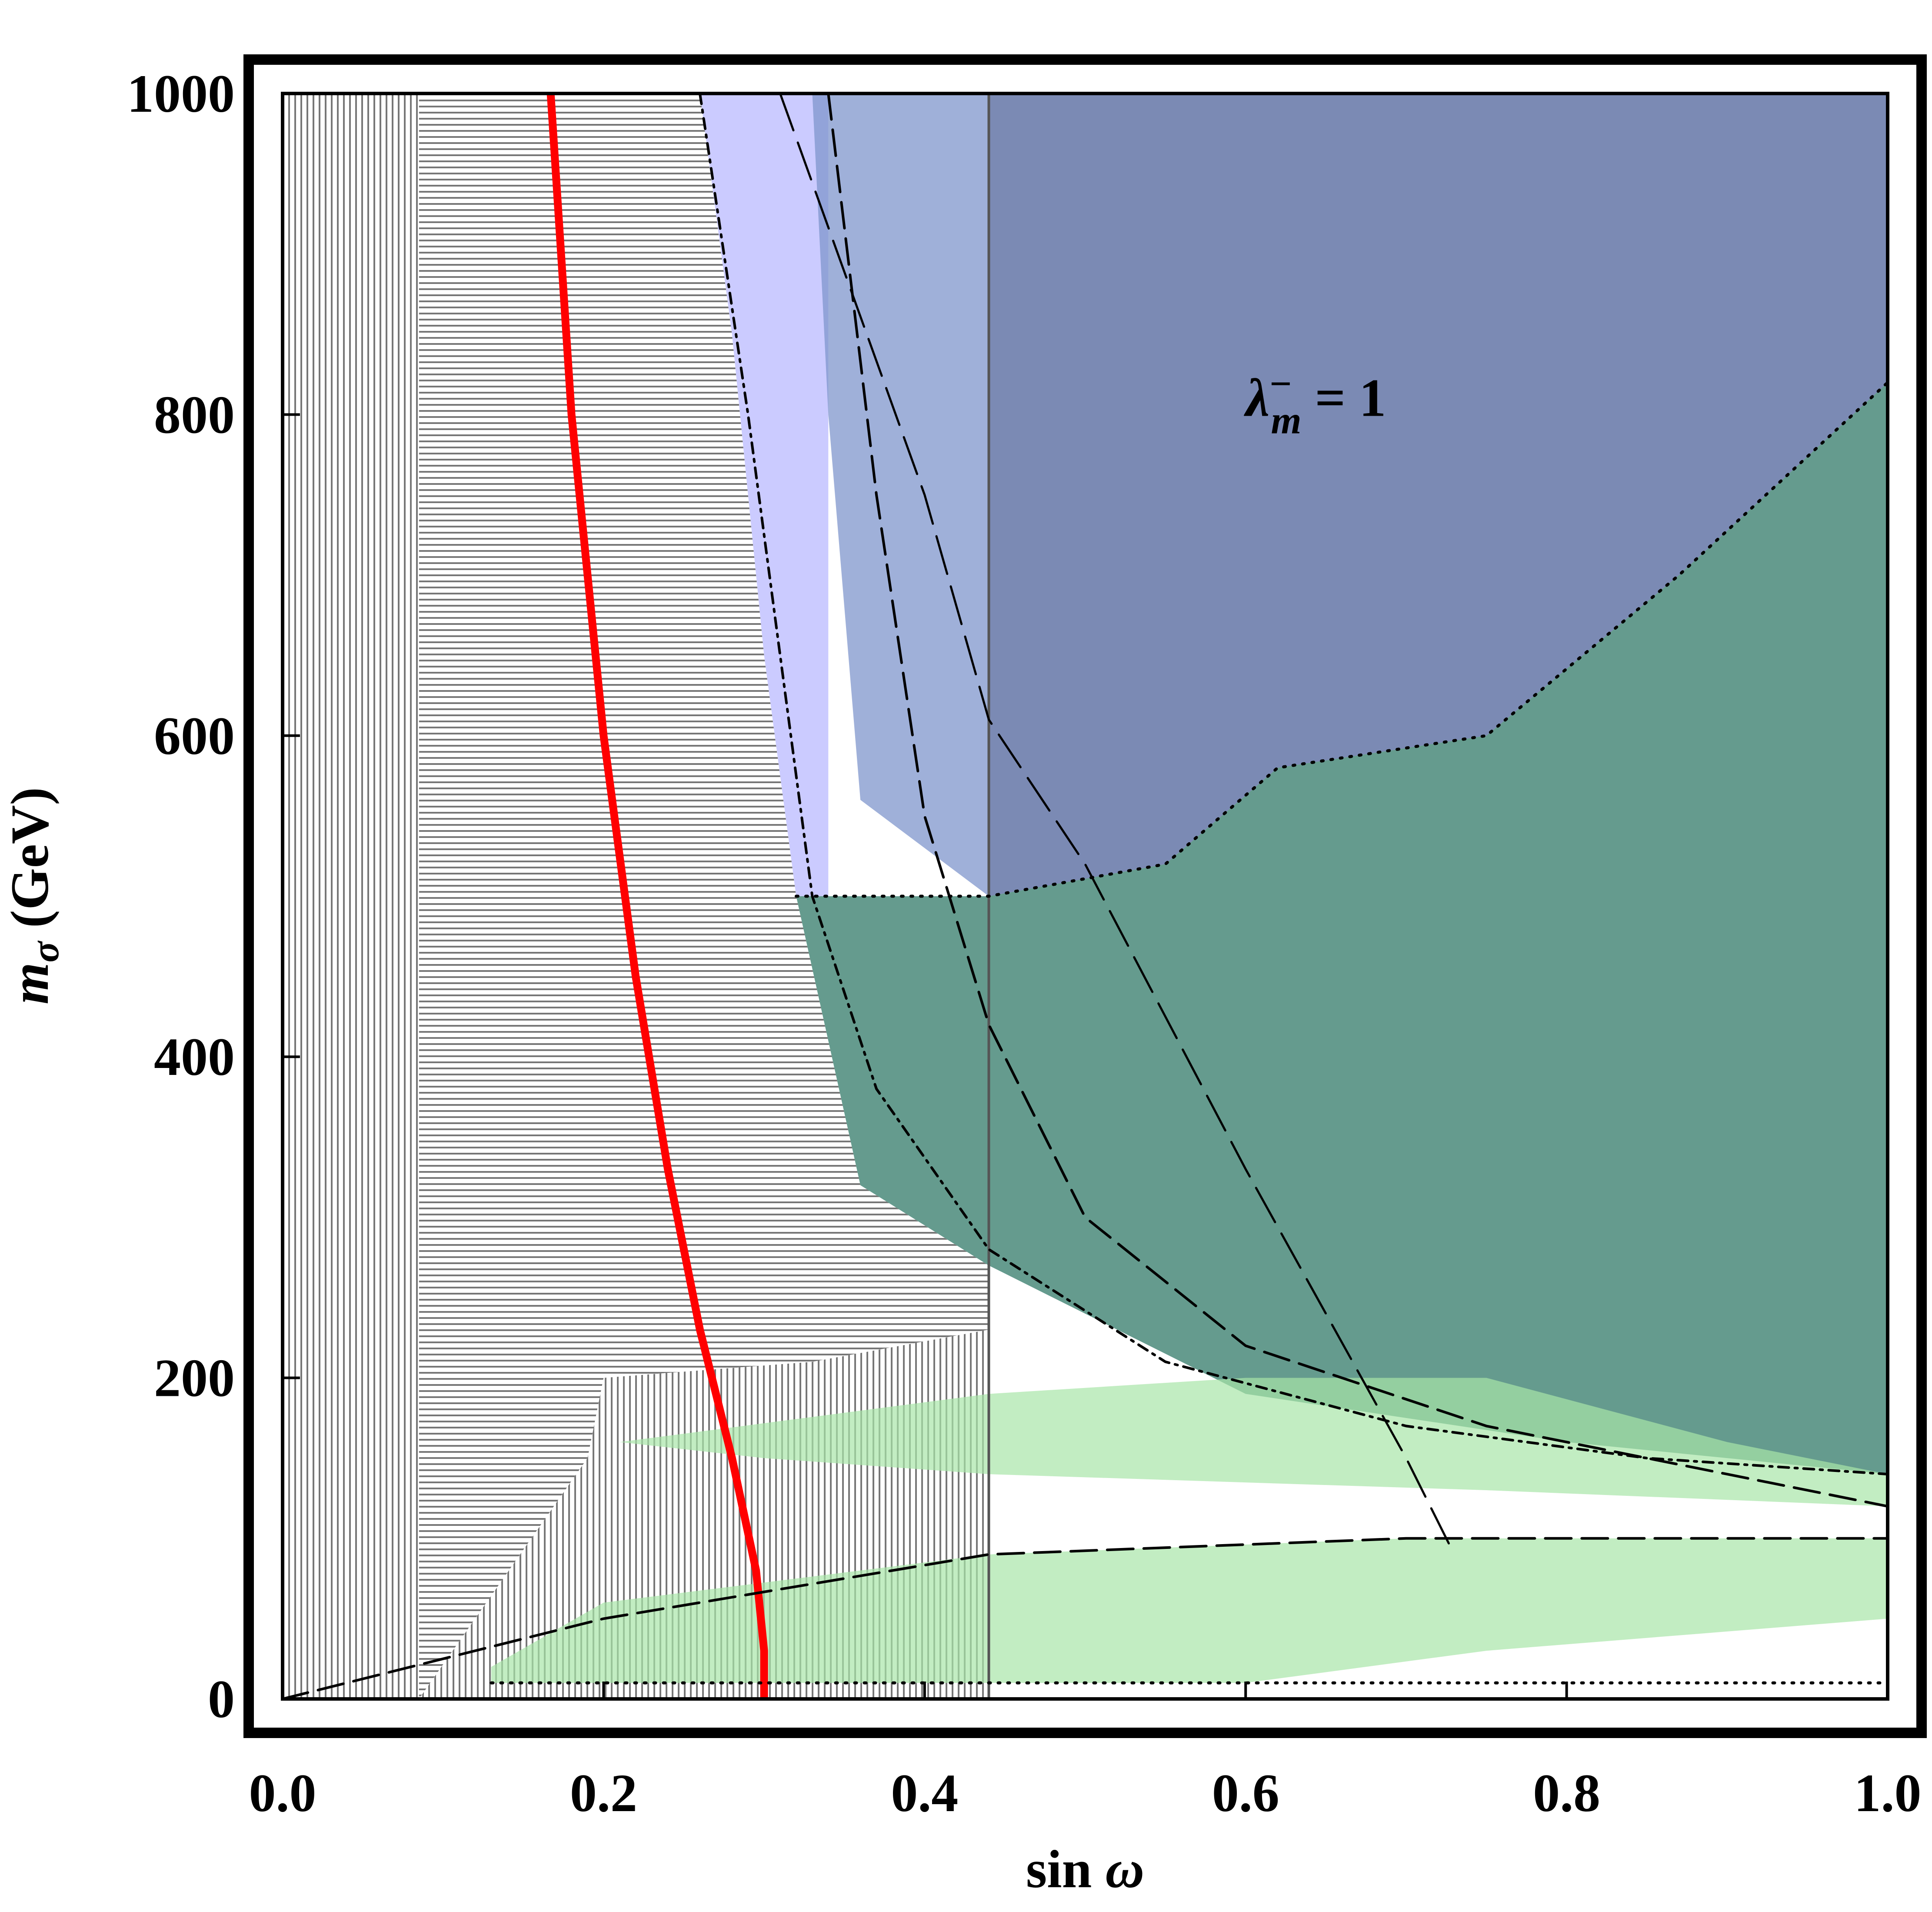  I want to click on hatch-vertical-left, so click(351, 896).